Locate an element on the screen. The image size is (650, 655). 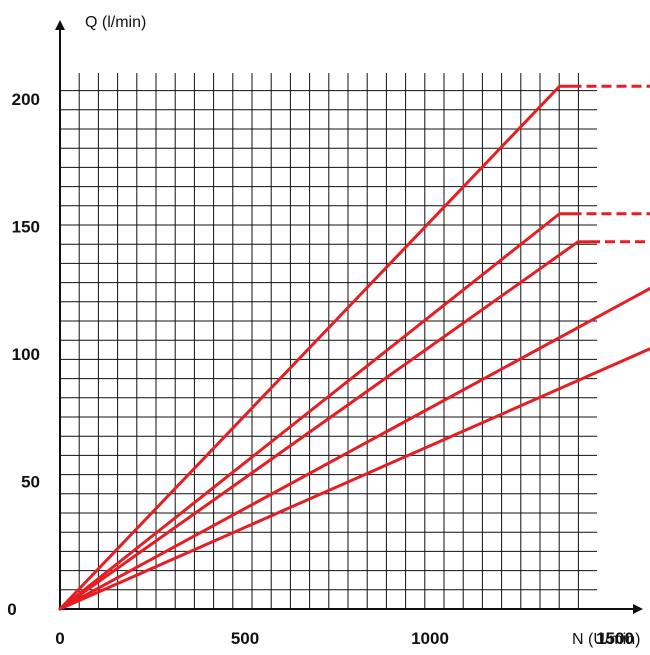
y-tick-label: 0 is located at coordinates (11, 609).